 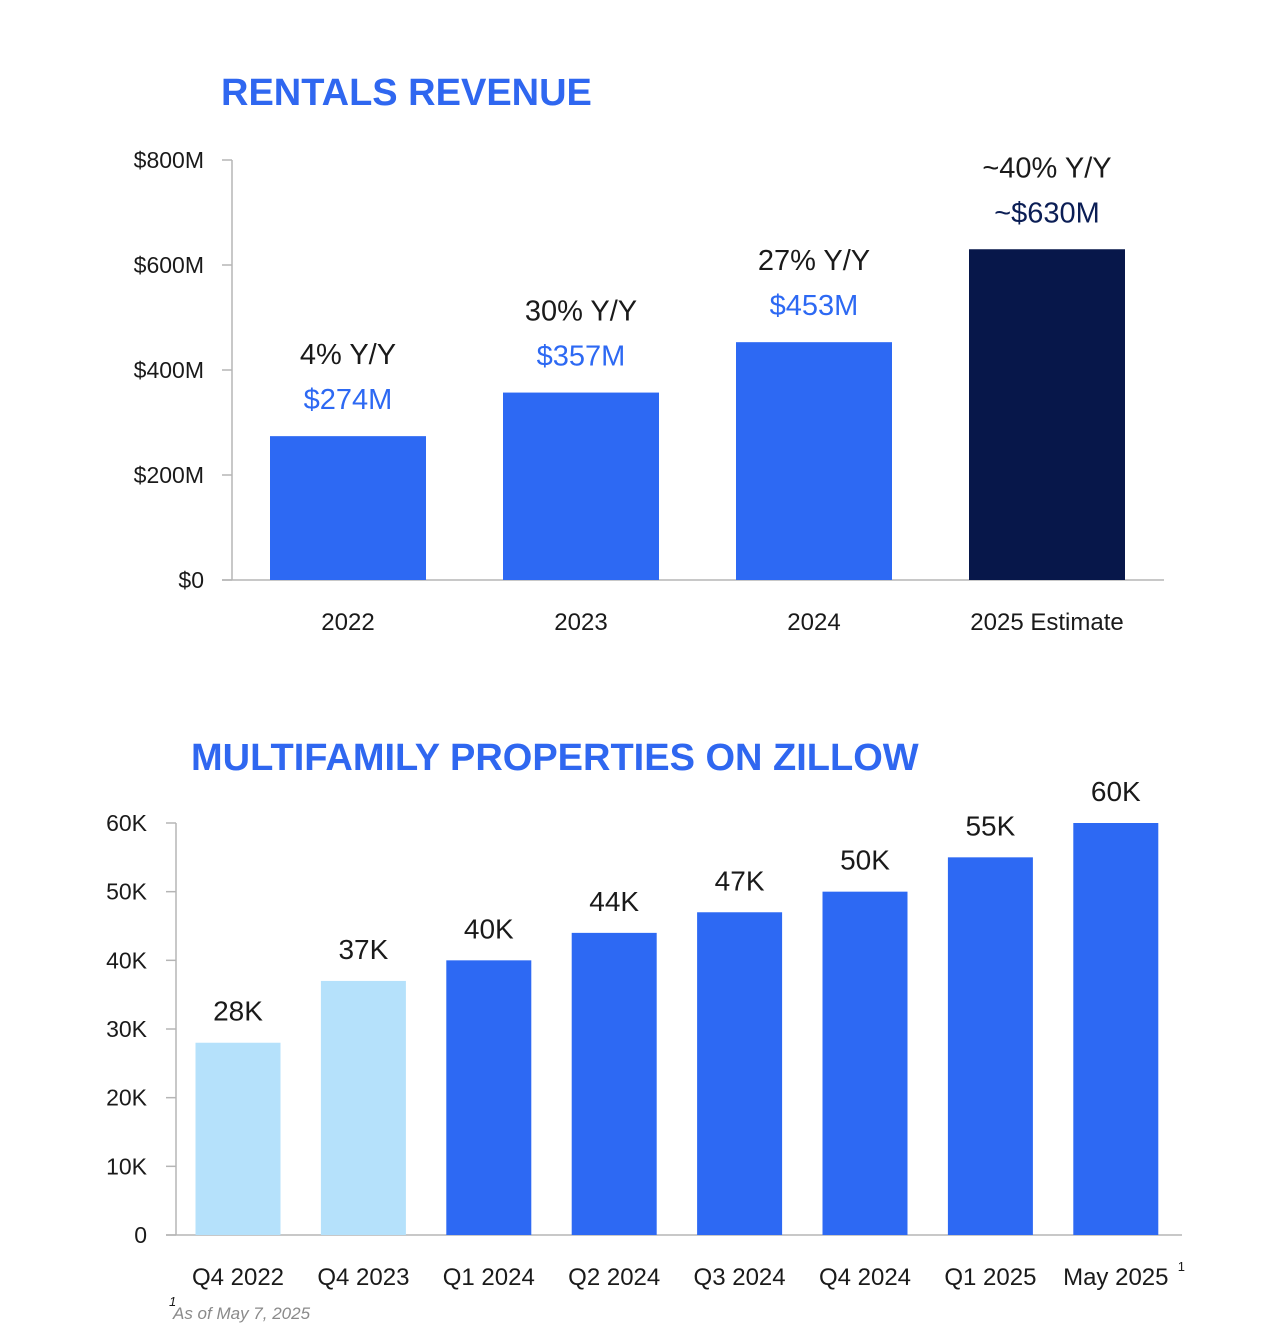 I want to click on value-label: 50K, so click(x=865, y=860).